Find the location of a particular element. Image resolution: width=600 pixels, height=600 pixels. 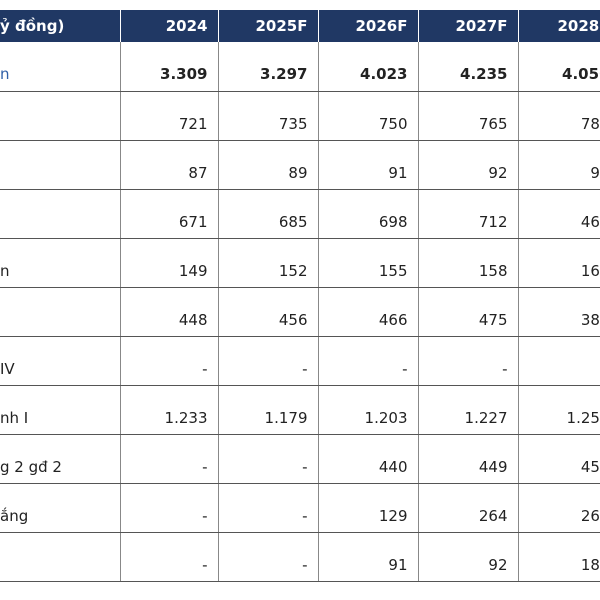

table-row: IV----- is located at coordinates (300, 361).